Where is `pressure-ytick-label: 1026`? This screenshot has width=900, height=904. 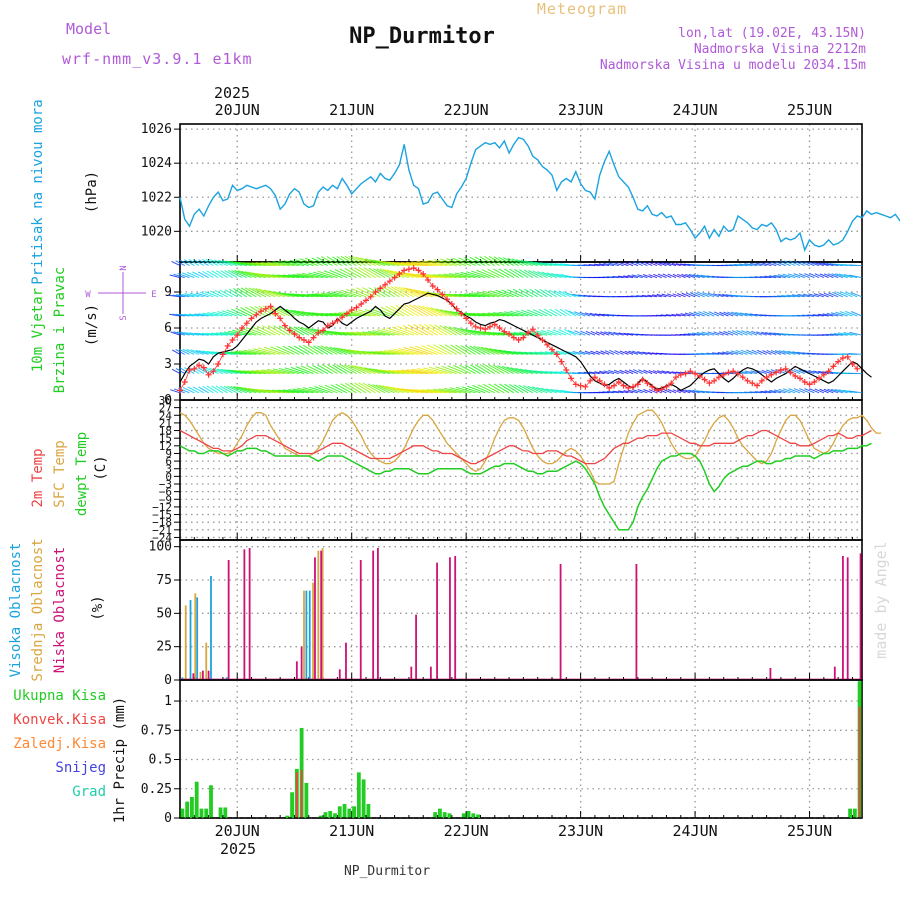
pressure-ytick-label: 1026 is located at coordinates (156, 129).